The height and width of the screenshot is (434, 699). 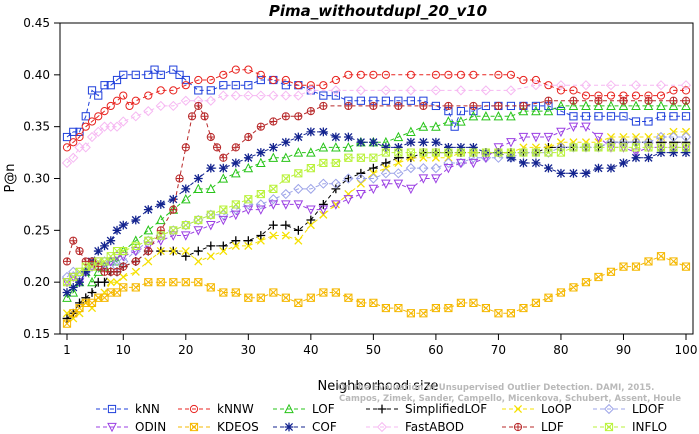 What do you see at coordinates (216, 409) in the screenshot?
I see `legend-item-knnw: kNNW` at bounding box center [216, 409].